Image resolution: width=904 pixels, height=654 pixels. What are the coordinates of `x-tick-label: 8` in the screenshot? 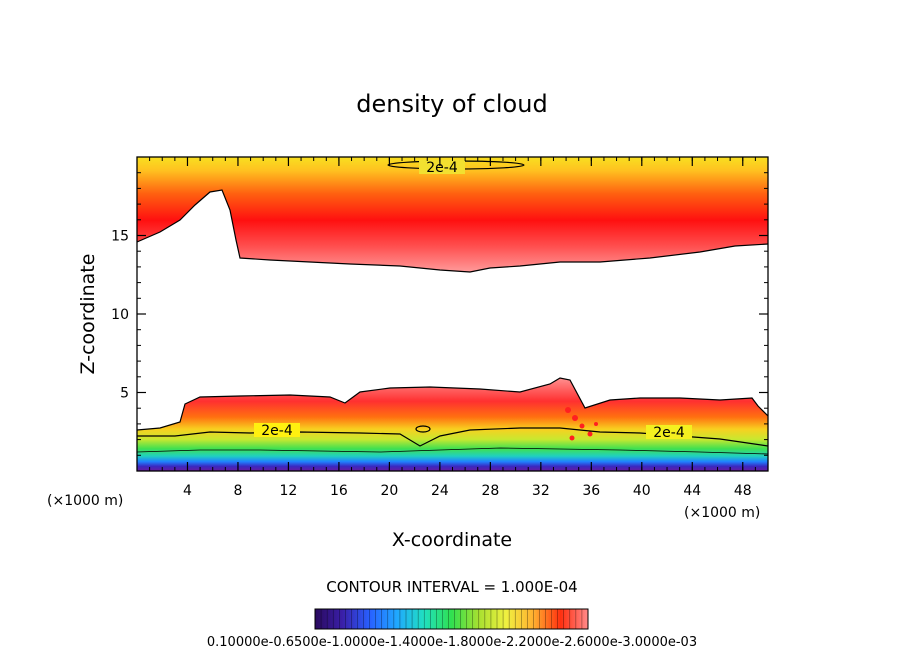 It's located at (237, 491).